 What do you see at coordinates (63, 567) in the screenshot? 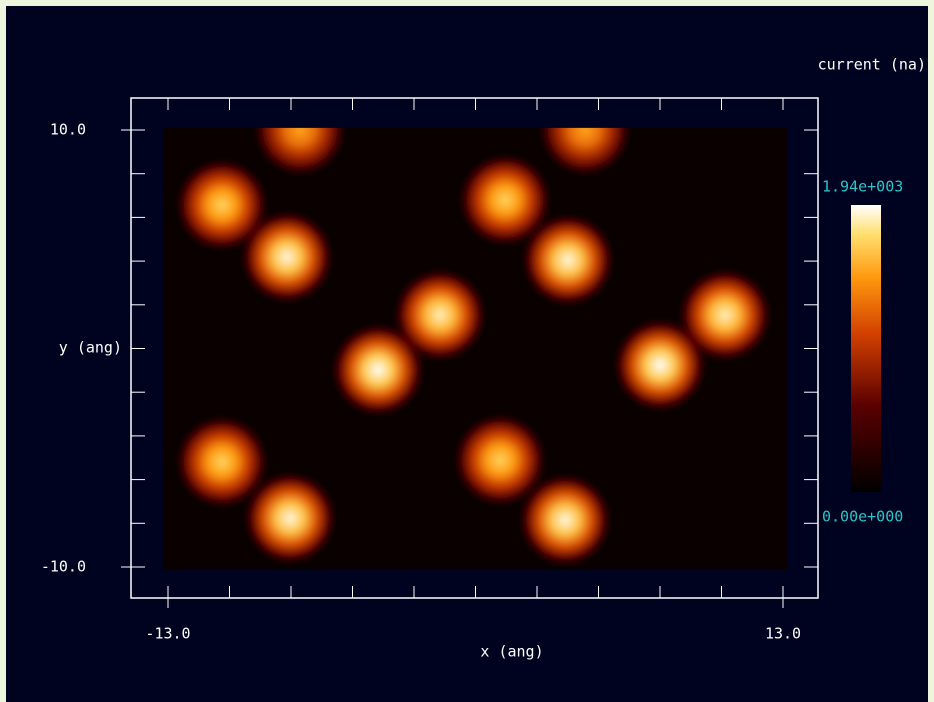
I see `y-tick-label: -10.0` at bounding box center [63, 567].